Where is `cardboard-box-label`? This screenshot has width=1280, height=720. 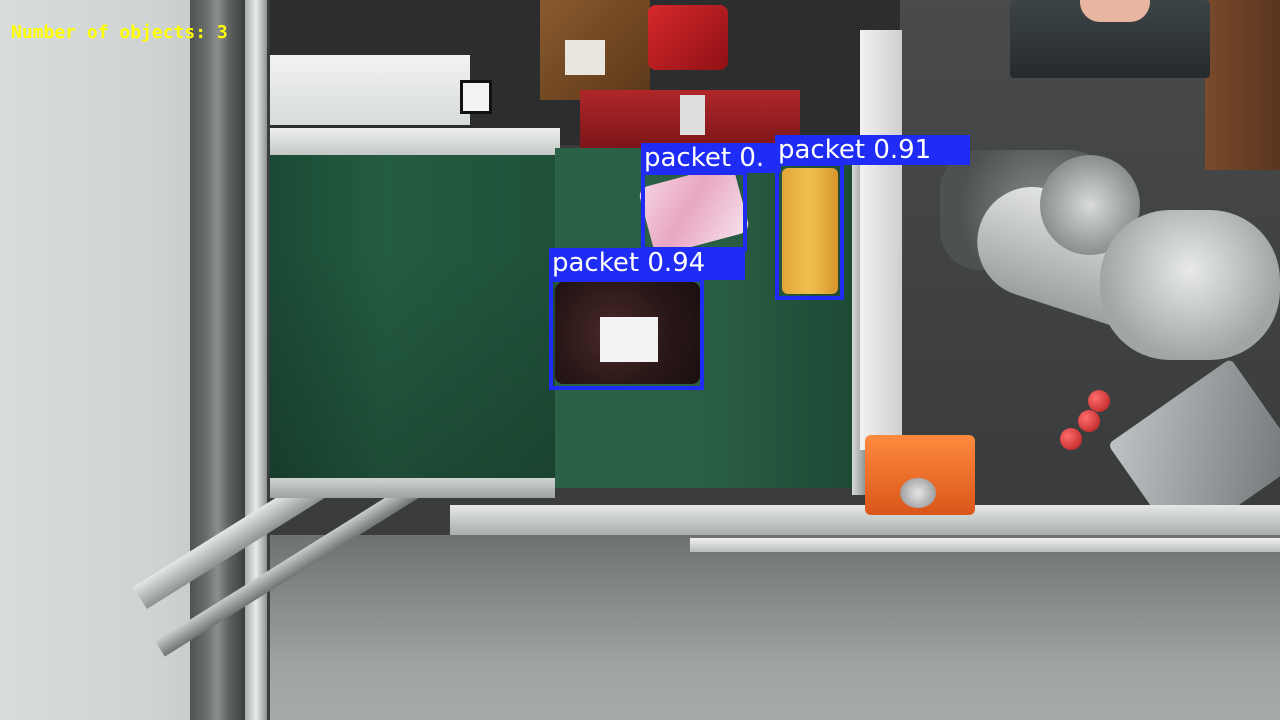
cardboard-box-label is located at coordinates (585, 57).